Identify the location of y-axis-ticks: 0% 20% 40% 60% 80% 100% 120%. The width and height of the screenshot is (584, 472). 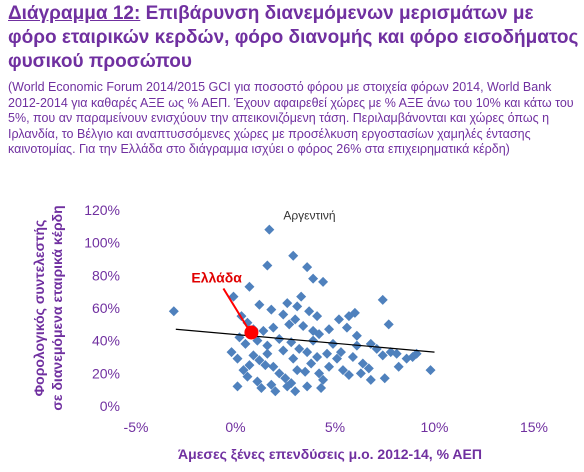
(102, 308).